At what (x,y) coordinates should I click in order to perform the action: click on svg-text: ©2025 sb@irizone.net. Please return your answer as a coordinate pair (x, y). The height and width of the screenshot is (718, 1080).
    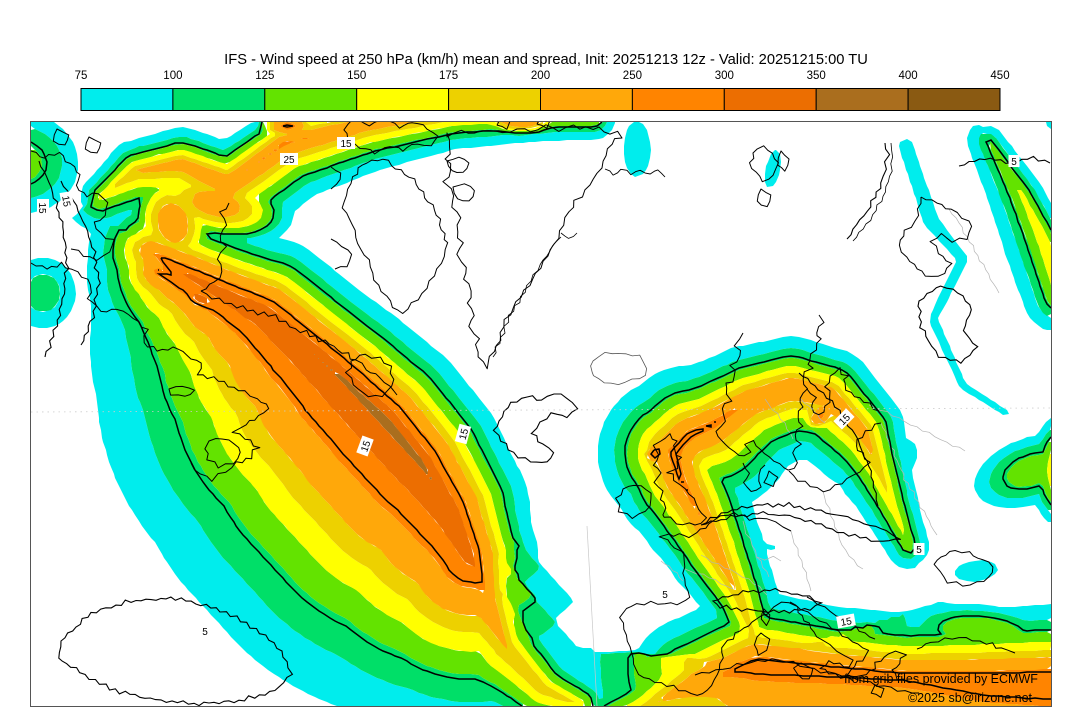
    Looking at the image, I should click on (970, 698).